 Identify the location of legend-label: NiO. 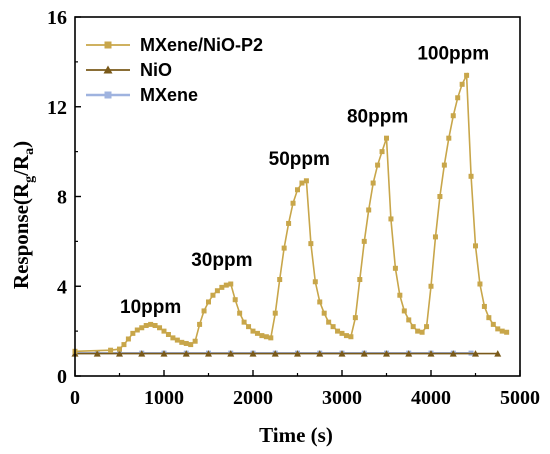
(156, 70).